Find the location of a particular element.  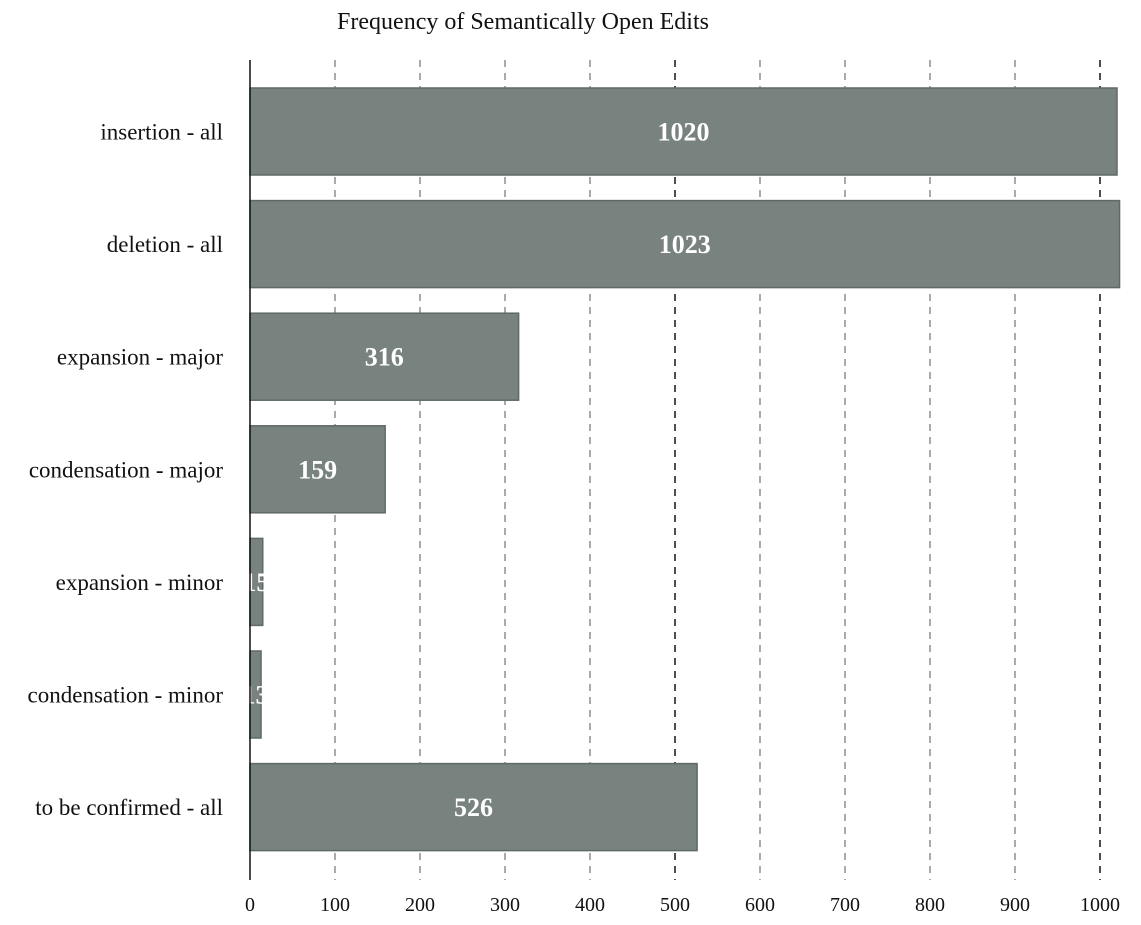

bar-insertion-all is located at coordinates (683, 131).